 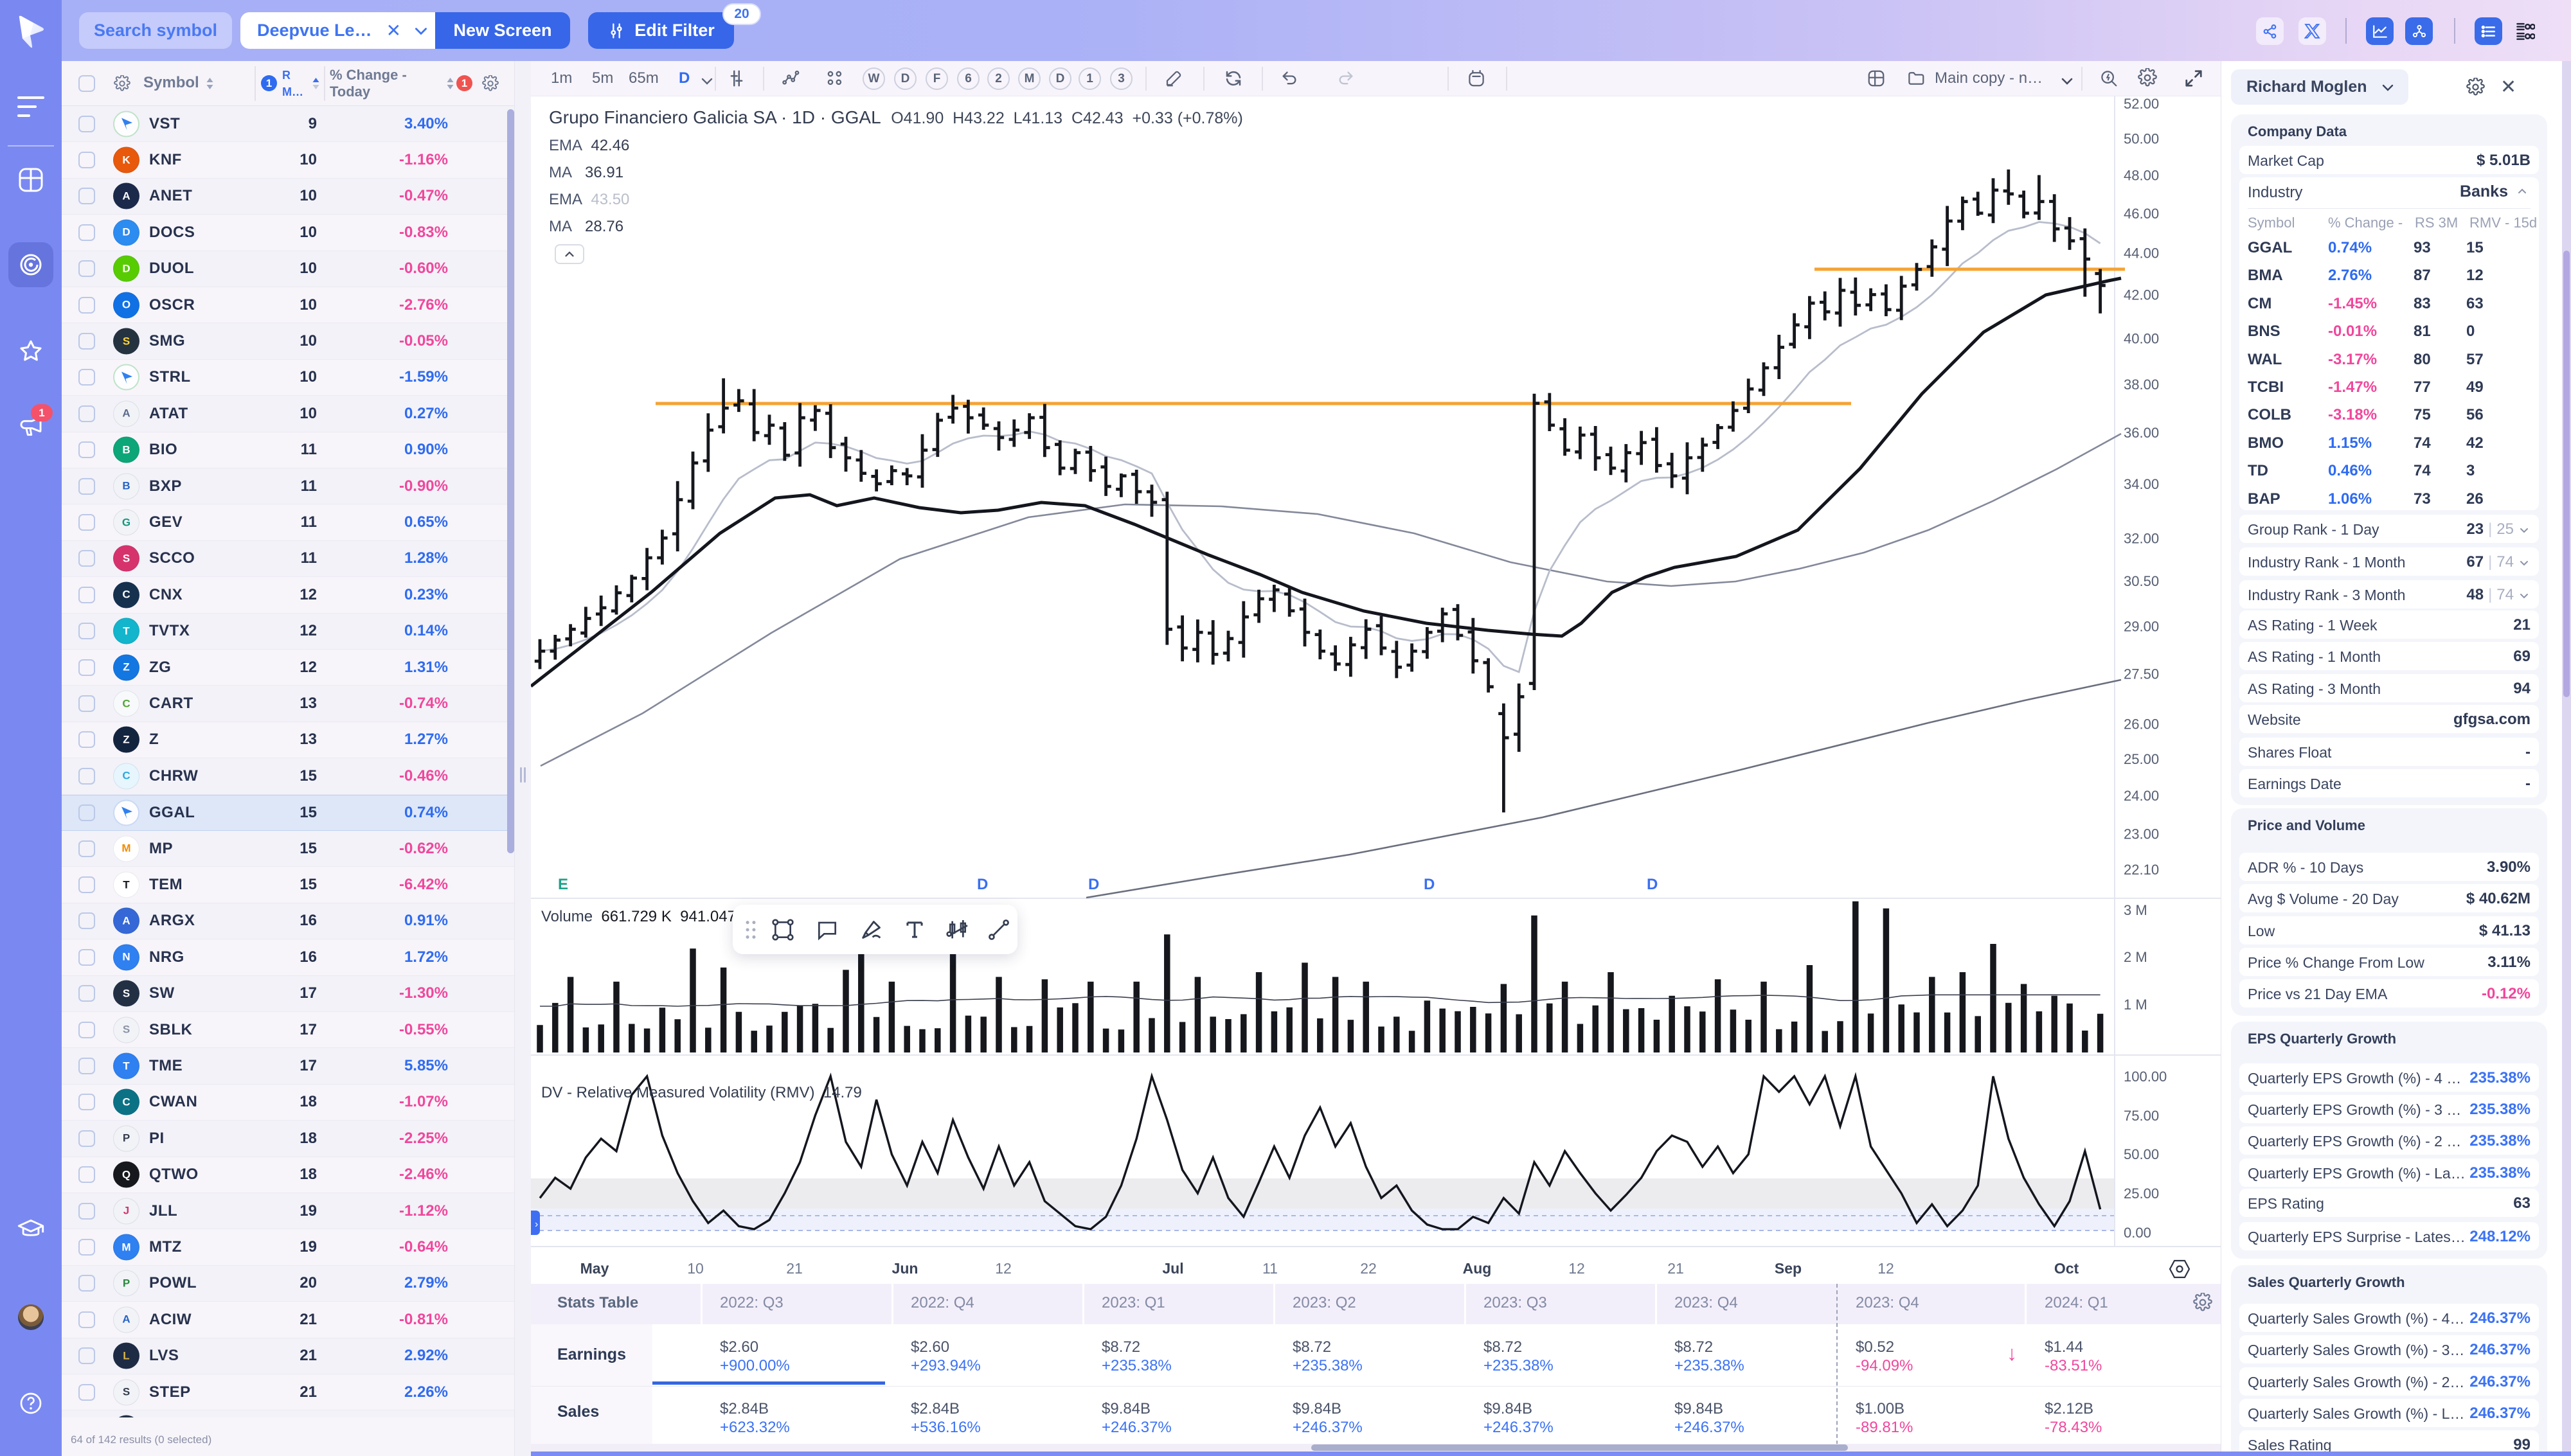 What do you see at coordinates (2141, 254) in the screenshot?
I see `svg-text: 44.00` at bounding box center [2141, 254].